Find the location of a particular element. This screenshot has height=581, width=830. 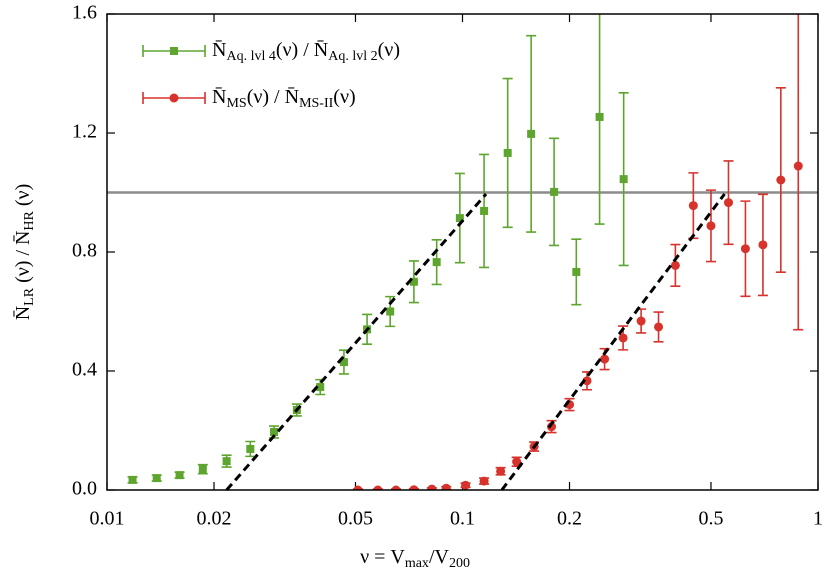

x-tick-label: 0.1 is located at coordinates (462, 519).